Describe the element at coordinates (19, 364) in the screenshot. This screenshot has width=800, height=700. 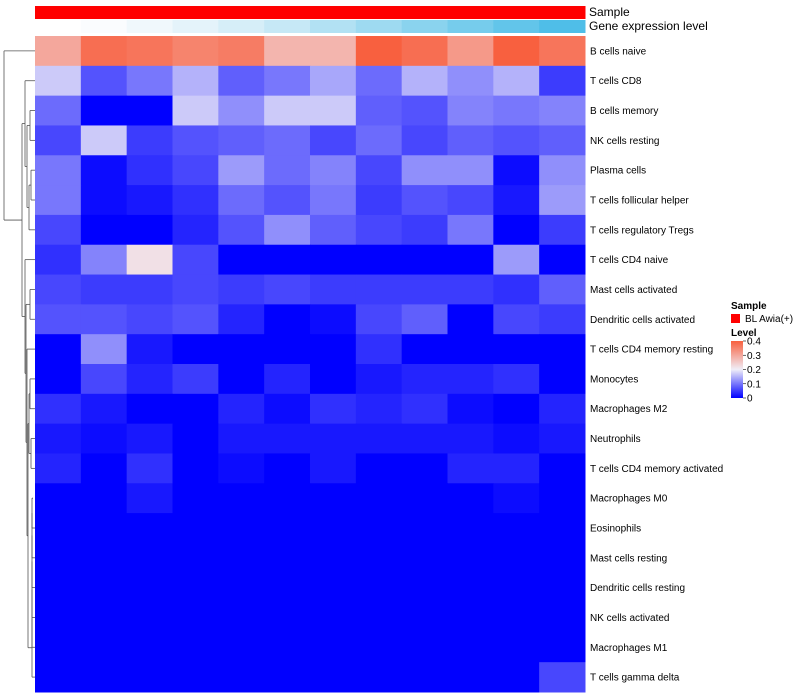
I see `row-dendrogram` at that location.